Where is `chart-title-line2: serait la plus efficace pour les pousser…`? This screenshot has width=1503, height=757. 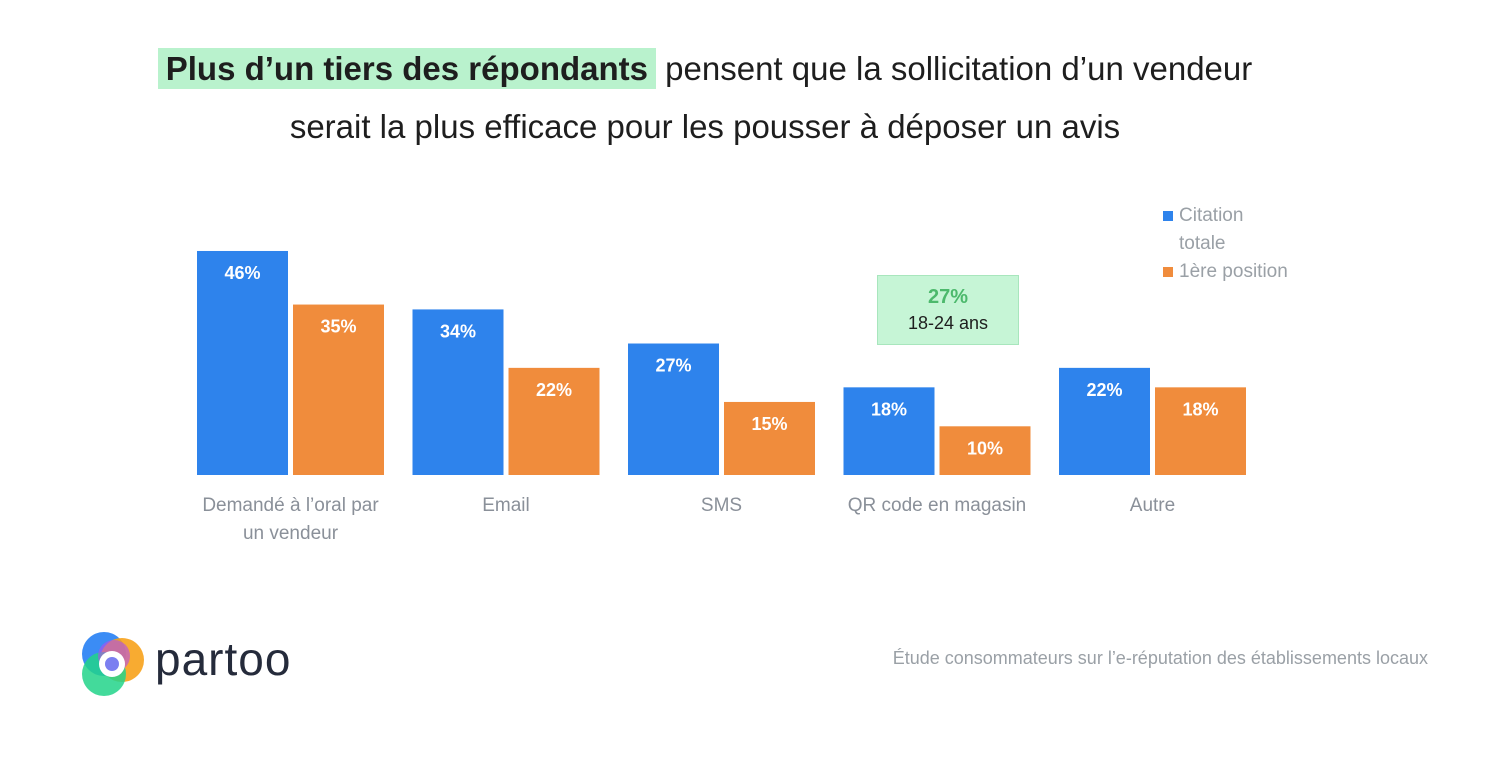
chart-title-line2: serait la plus efficace pour les pousser… is located at coordinates (705, 126).